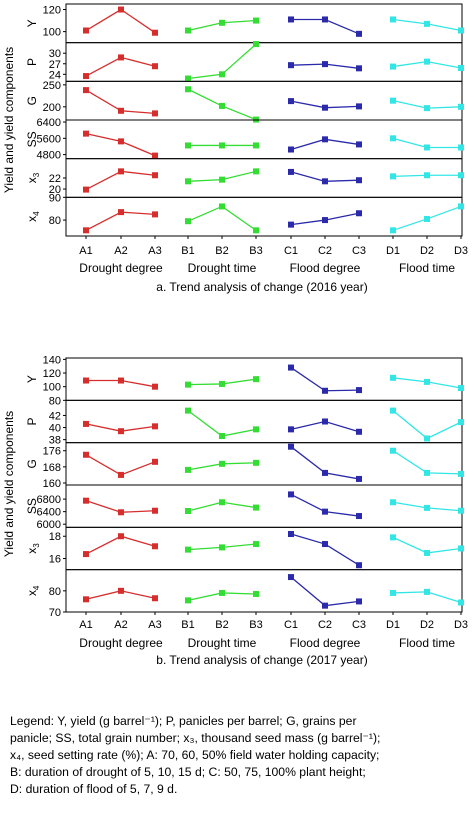  Describe the element at coordinates (33, 177) in the screenshot. I see `panel-label: x3` at that location.